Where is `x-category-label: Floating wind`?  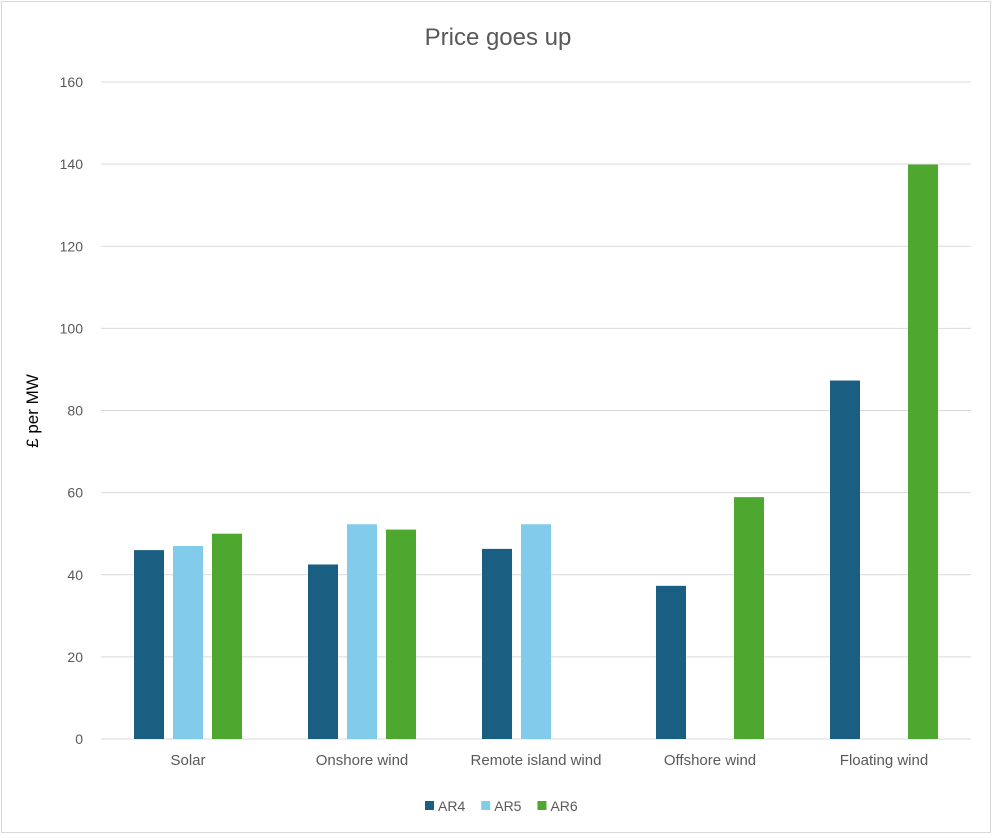
x-category-label: Floating wind is located at coordinates (884, 760).